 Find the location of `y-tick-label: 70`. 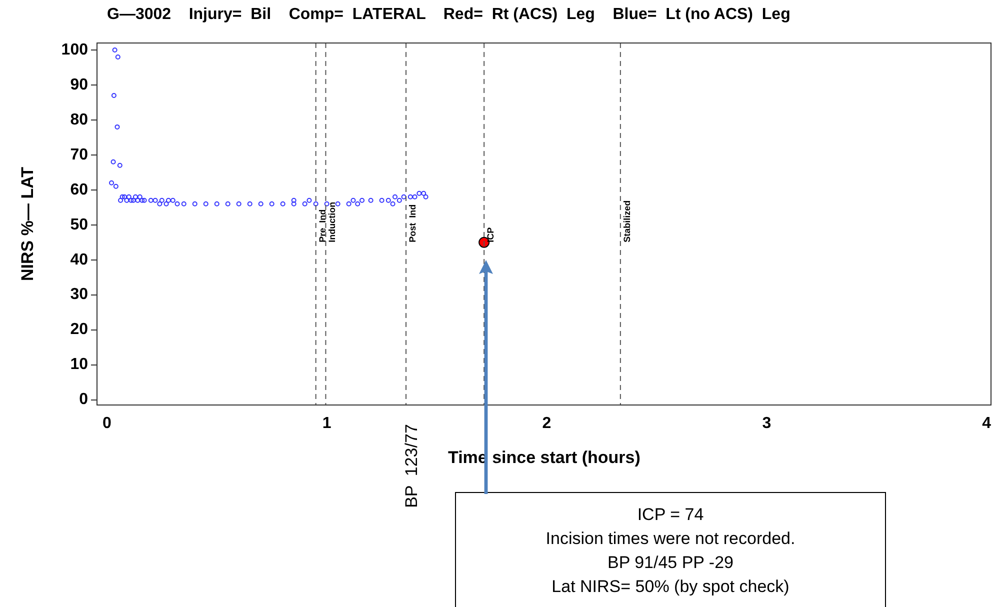

y-tick-label: 70 is located at coordinates (79, 155).